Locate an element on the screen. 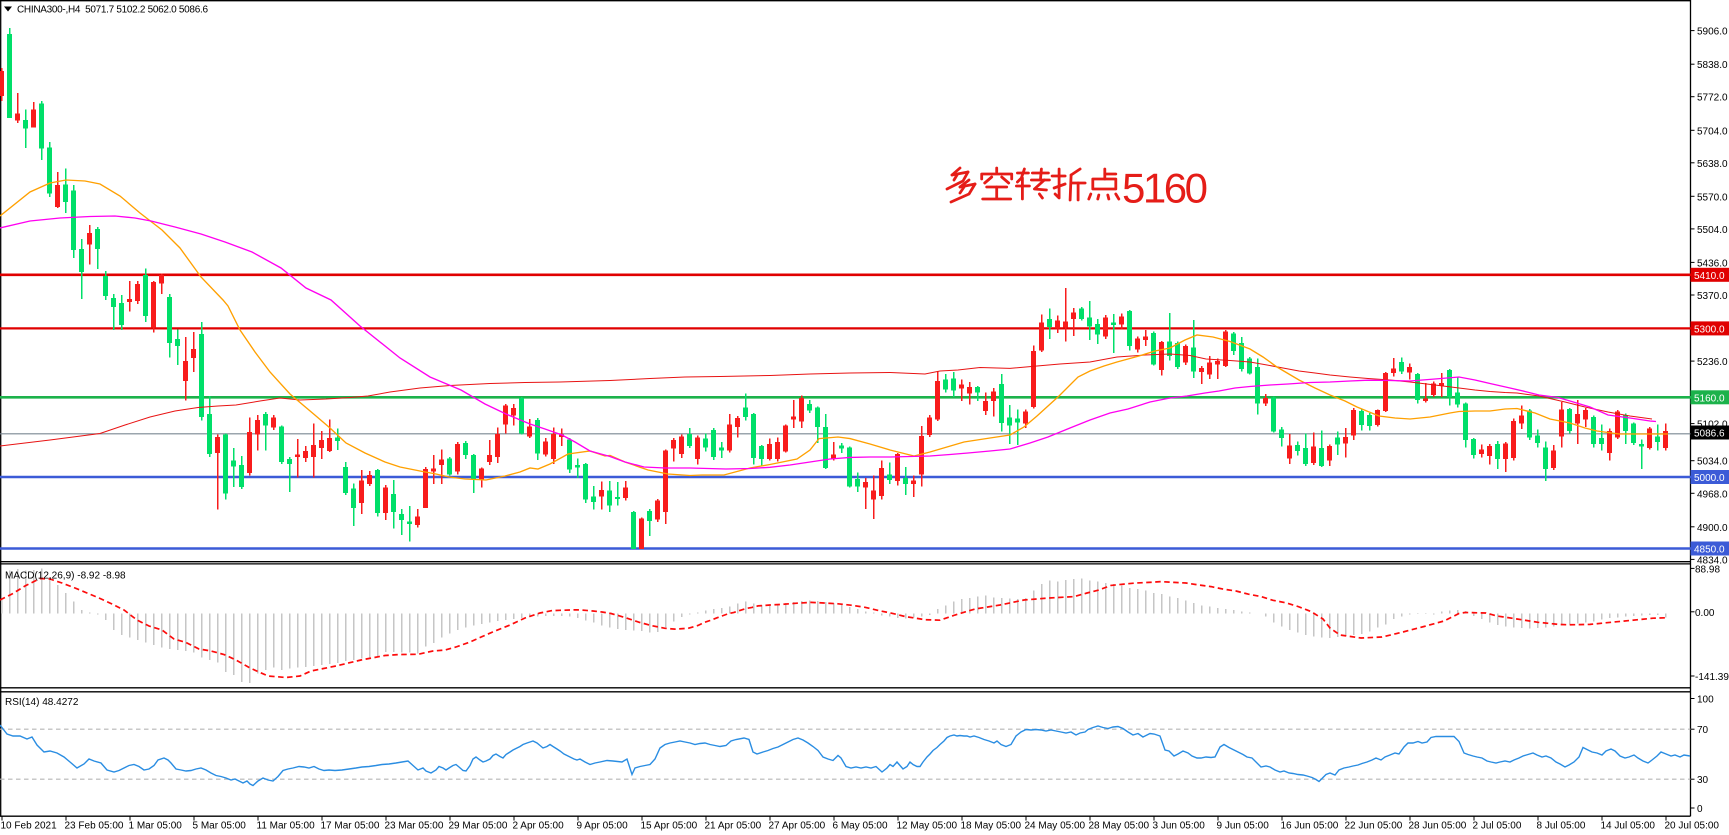 This screenshot has height=835, width=1729. svg-text: 5906.0 is located at coordinates (1712, 32).